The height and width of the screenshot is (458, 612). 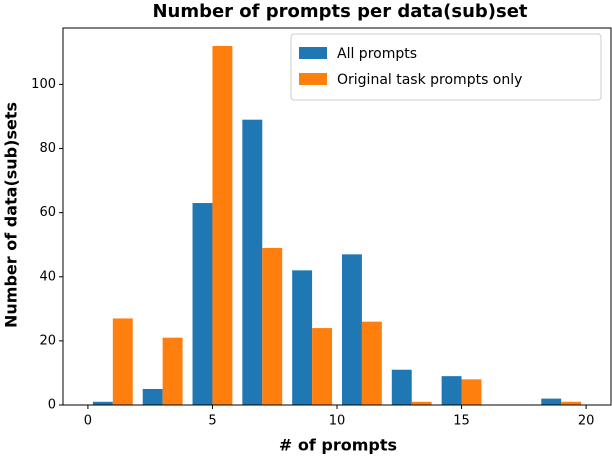 I want to click on legend-box, so click(x=446, y=67).